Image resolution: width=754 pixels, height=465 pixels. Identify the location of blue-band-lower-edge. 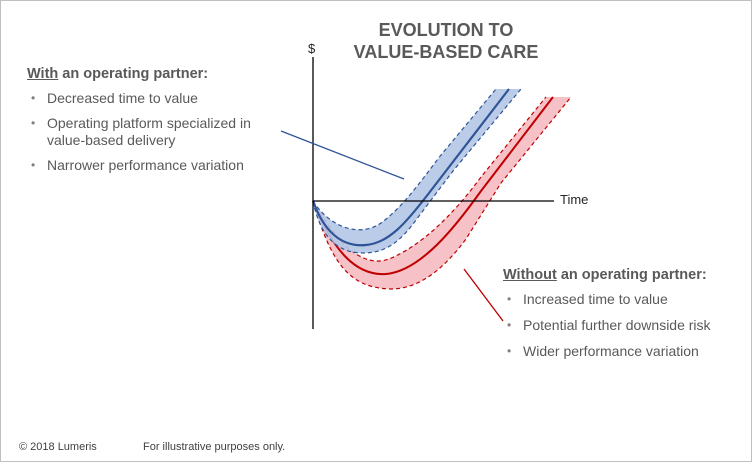
(417, 171).